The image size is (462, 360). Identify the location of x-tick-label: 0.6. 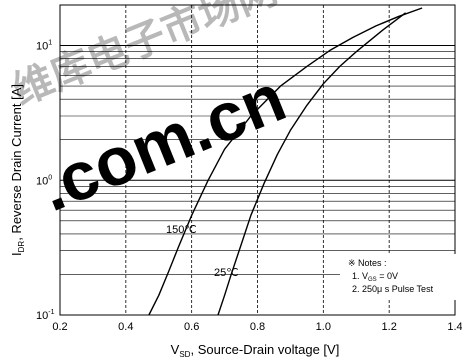
(191, 327).